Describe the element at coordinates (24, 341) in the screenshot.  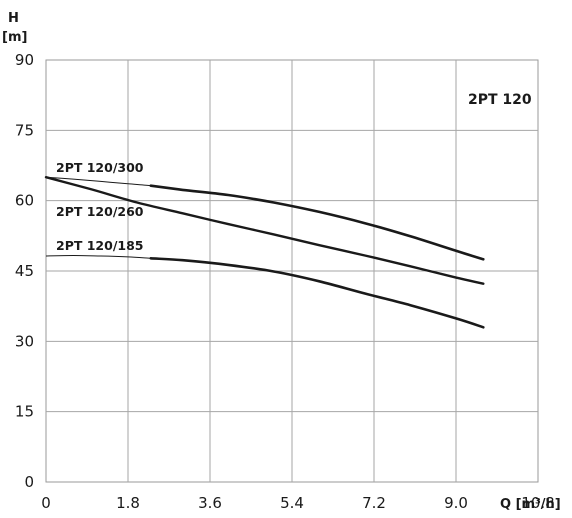
I see `y-tick-label: 30` at that location.